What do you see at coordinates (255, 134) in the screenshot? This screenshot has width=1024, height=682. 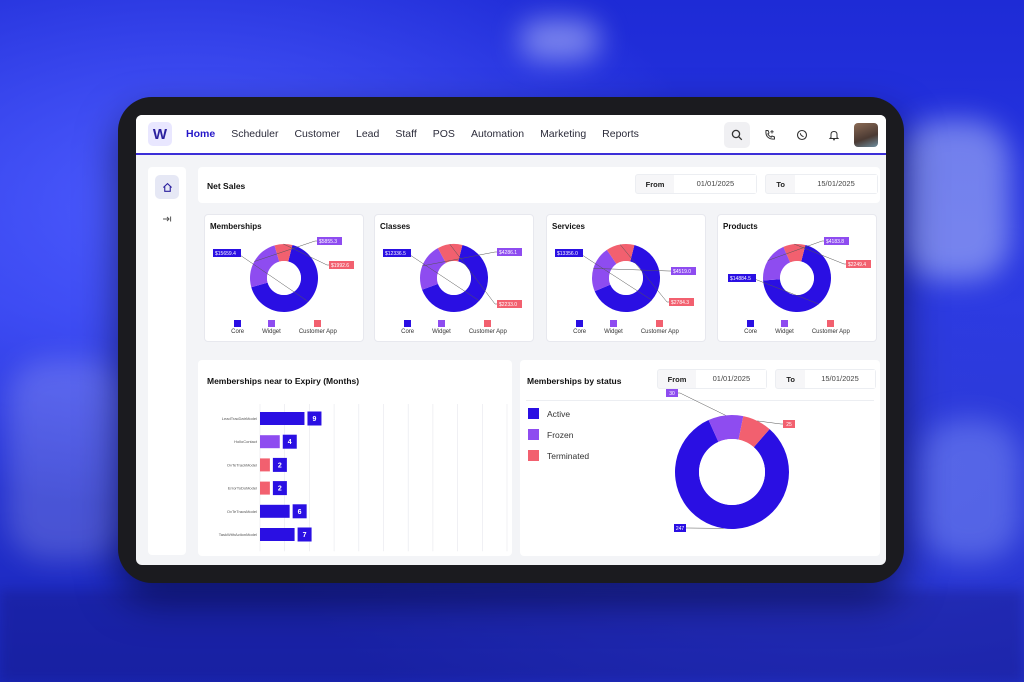 I see `nav-item-scheduler: Scheduler` at bounding box center [255, 134].